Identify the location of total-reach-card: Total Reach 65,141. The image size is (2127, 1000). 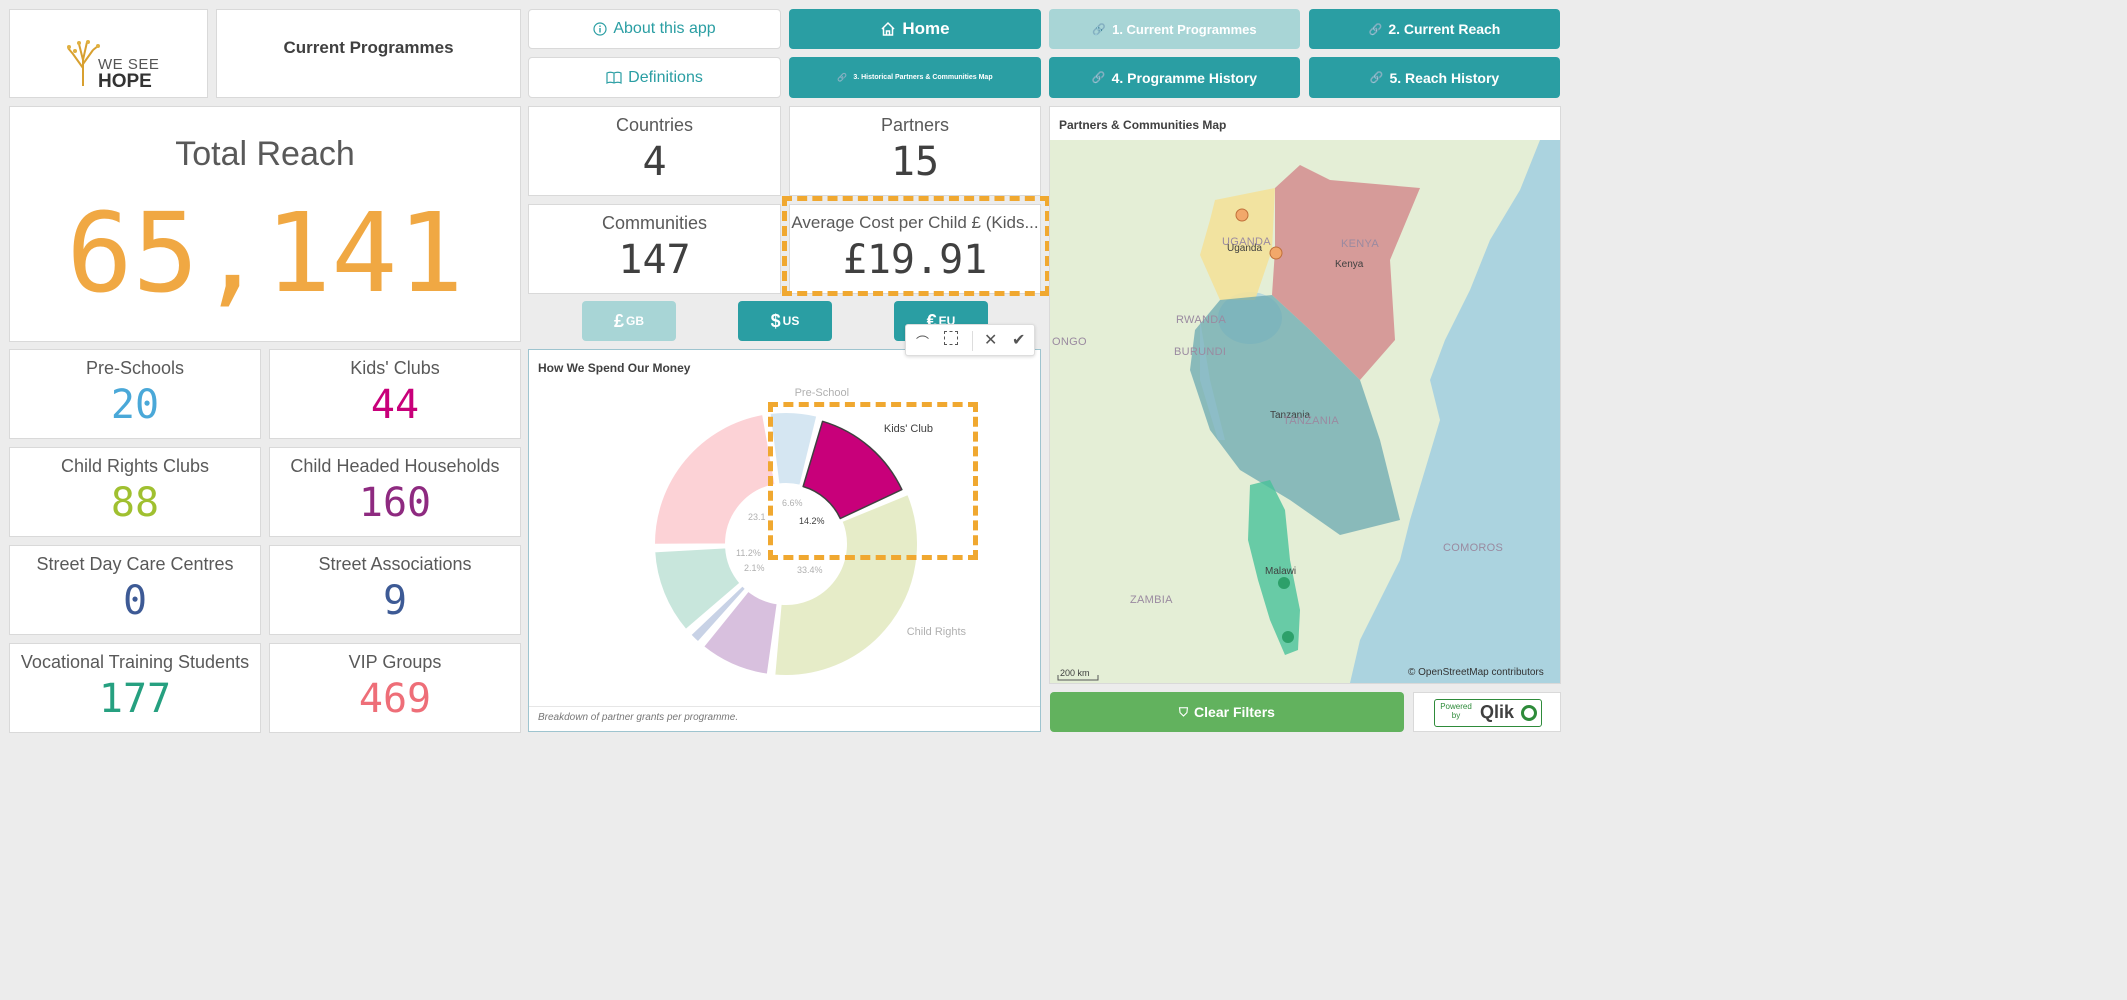
(265, 224).